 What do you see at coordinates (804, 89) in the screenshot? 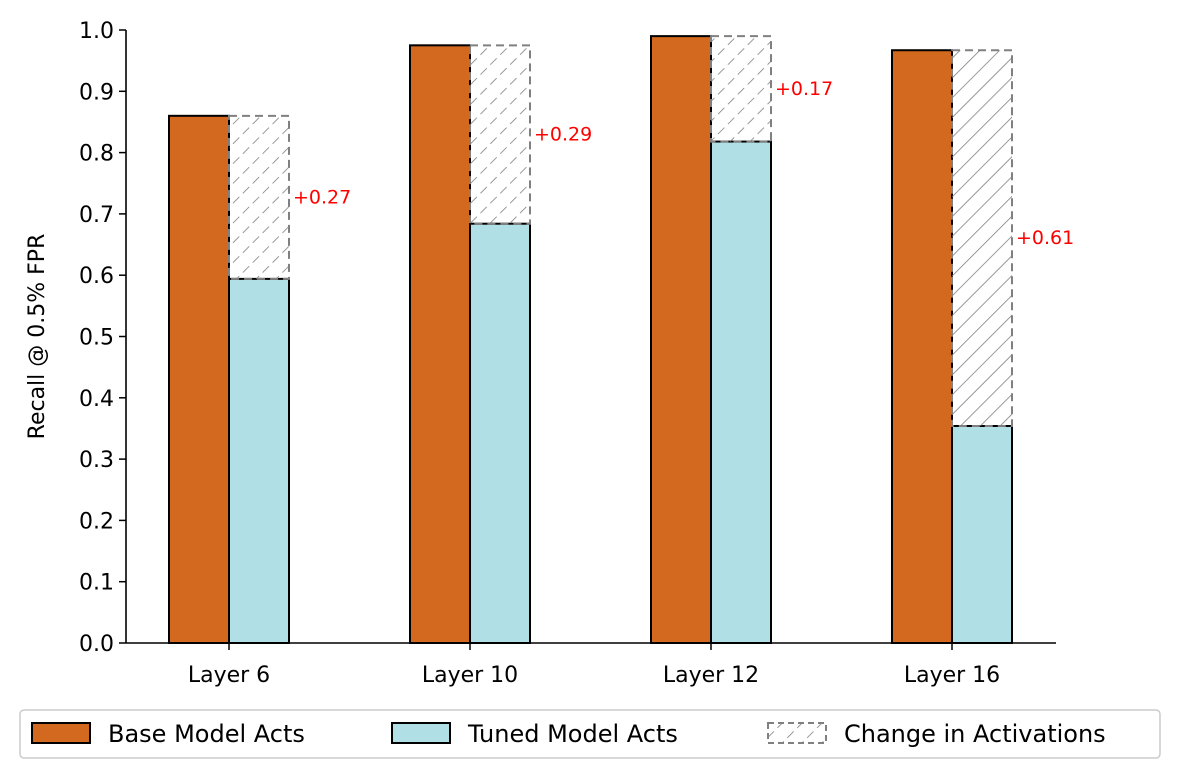
I see `change-label-3: +0.17` at bounding box center [804, 89].